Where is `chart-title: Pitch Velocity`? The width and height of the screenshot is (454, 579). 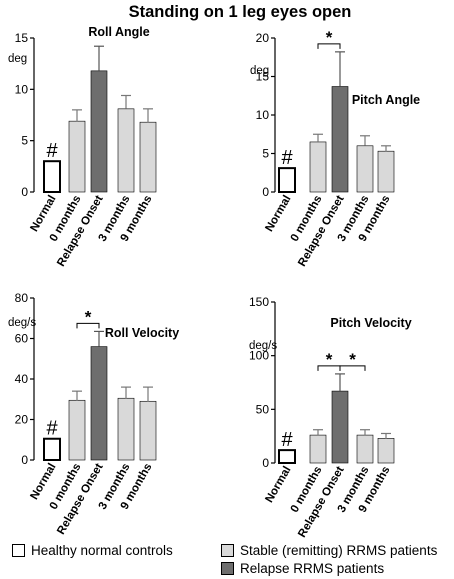
chart-title: Pitch Velocity is located at coordinates (370, 323).